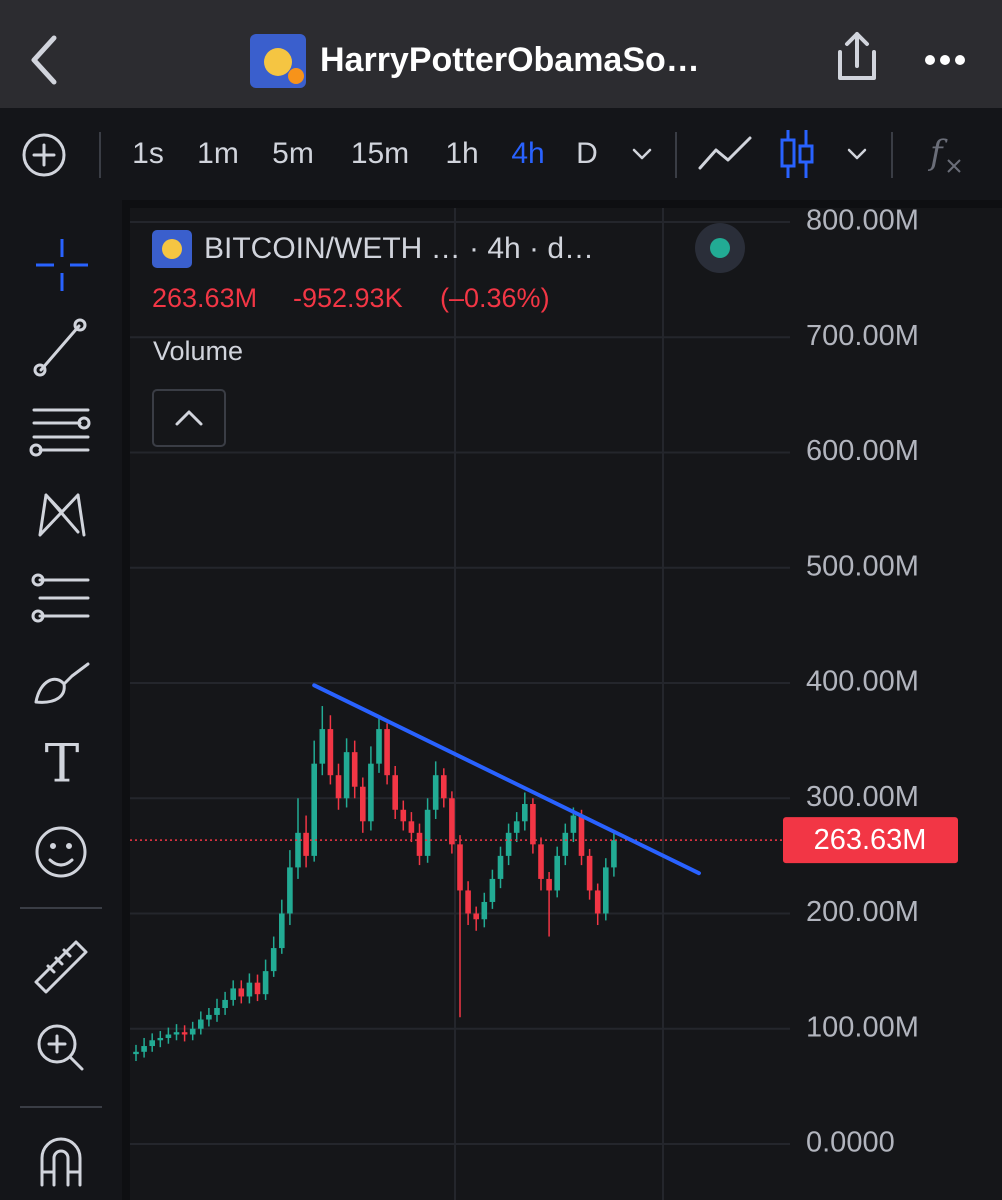  I want to click on last-price-label: 263.63M, so click(870, 840).